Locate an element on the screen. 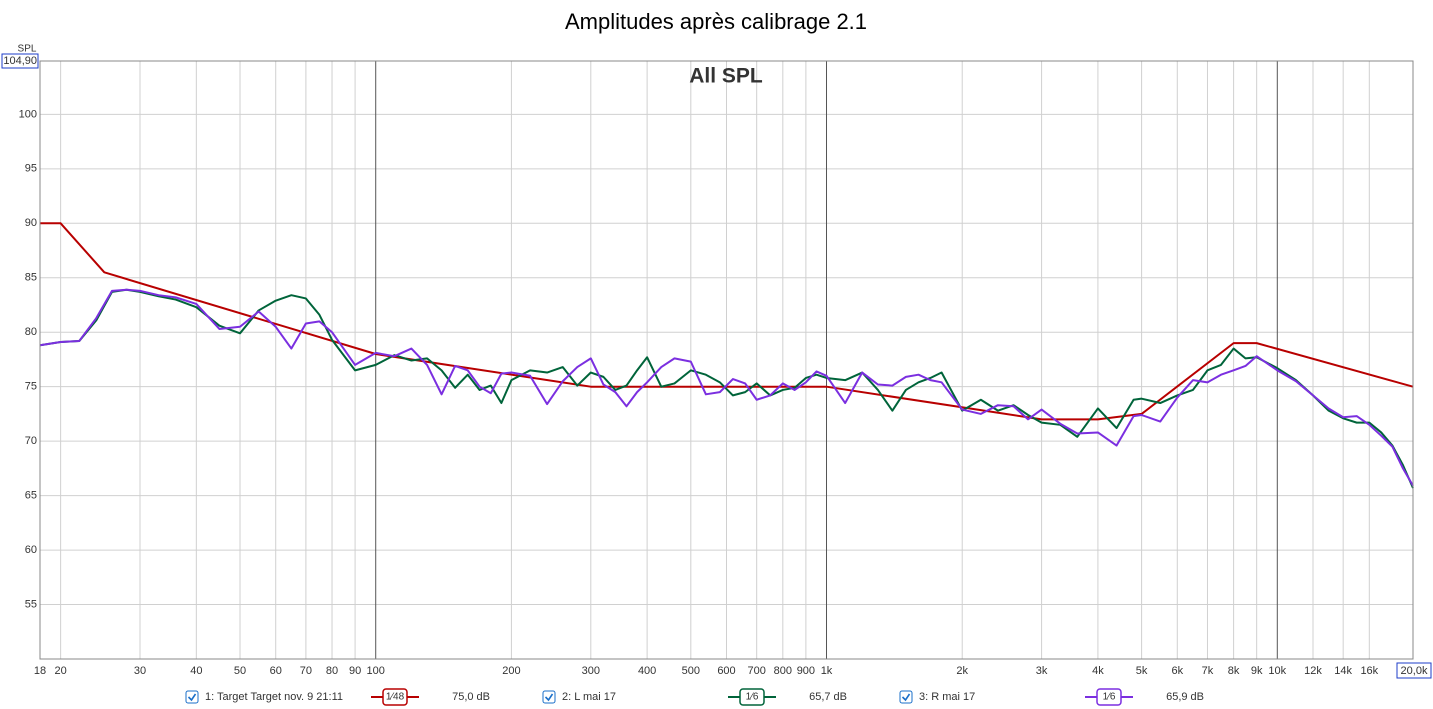 This screenshot has height=709, width=1433. x-tick-label: 12k is located at coordinates (1313, 671).